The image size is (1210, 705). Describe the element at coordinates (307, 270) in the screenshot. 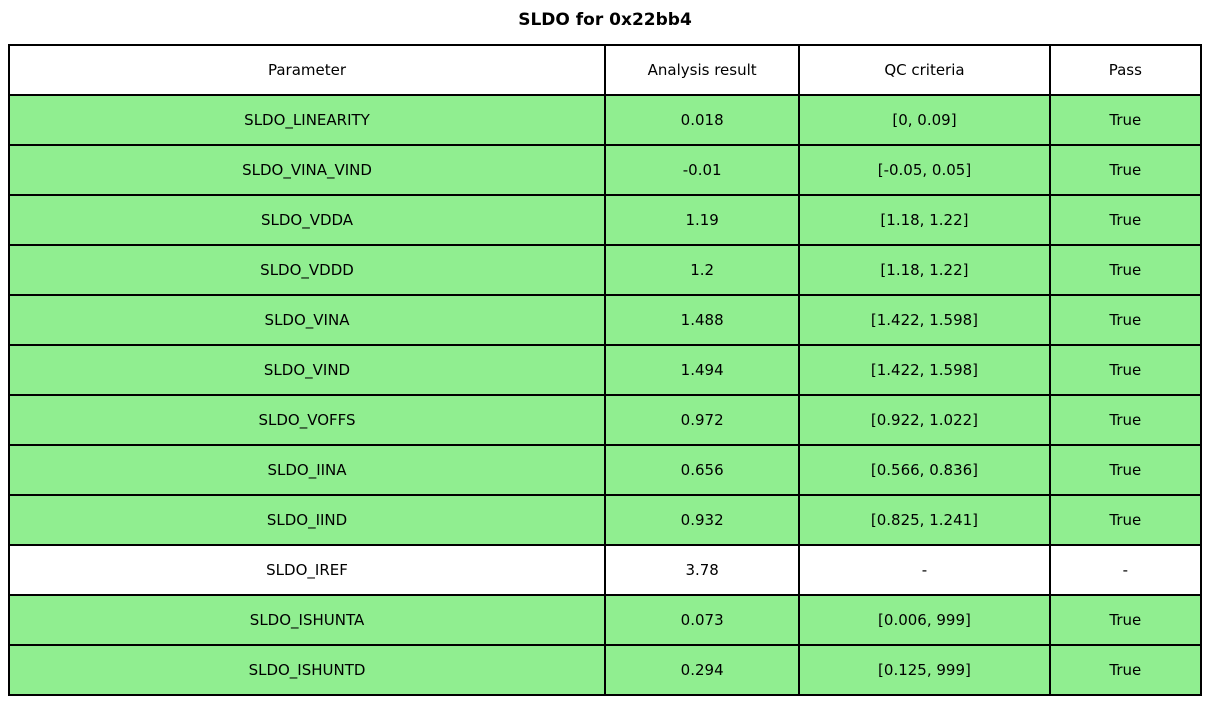

I see `cell-parameter: SLDO_VDDD` at that location.